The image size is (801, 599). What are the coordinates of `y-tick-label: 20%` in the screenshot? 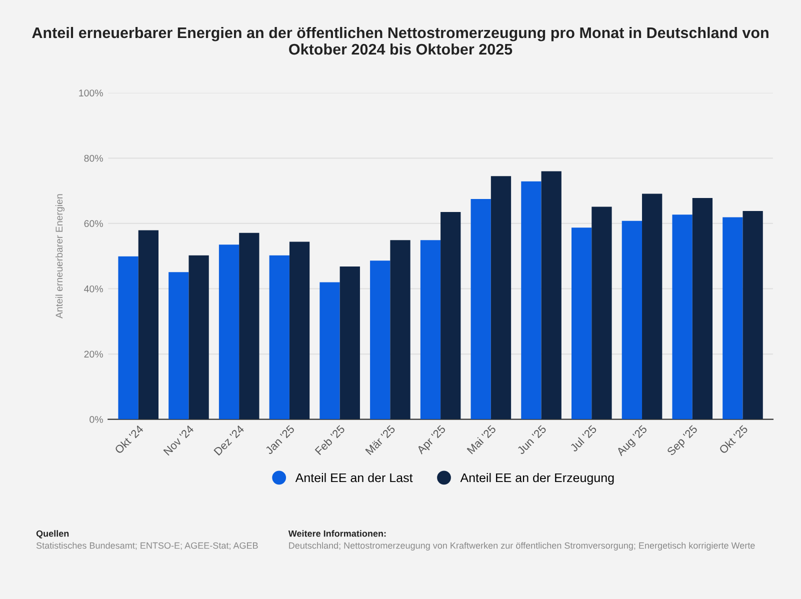 It's located at (93, 354).